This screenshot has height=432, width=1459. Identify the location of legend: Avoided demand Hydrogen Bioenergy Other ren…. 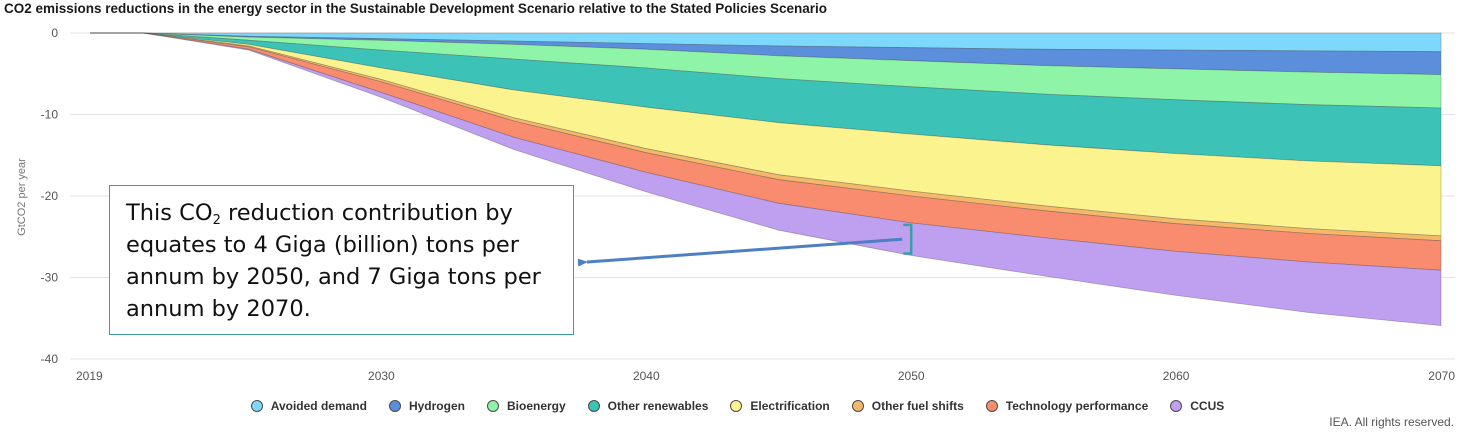
(729, 406).